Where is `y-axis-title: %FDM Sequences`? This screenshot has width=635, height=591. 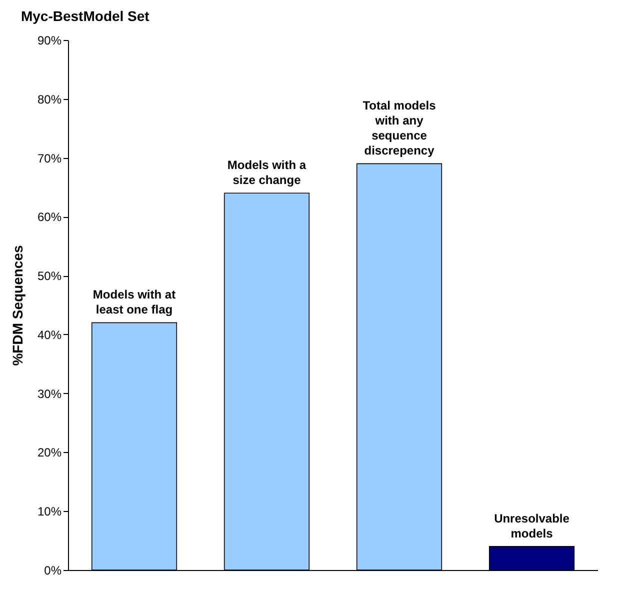
y-axis-title: %FDM Sequences is located at coordinates (17, 305).